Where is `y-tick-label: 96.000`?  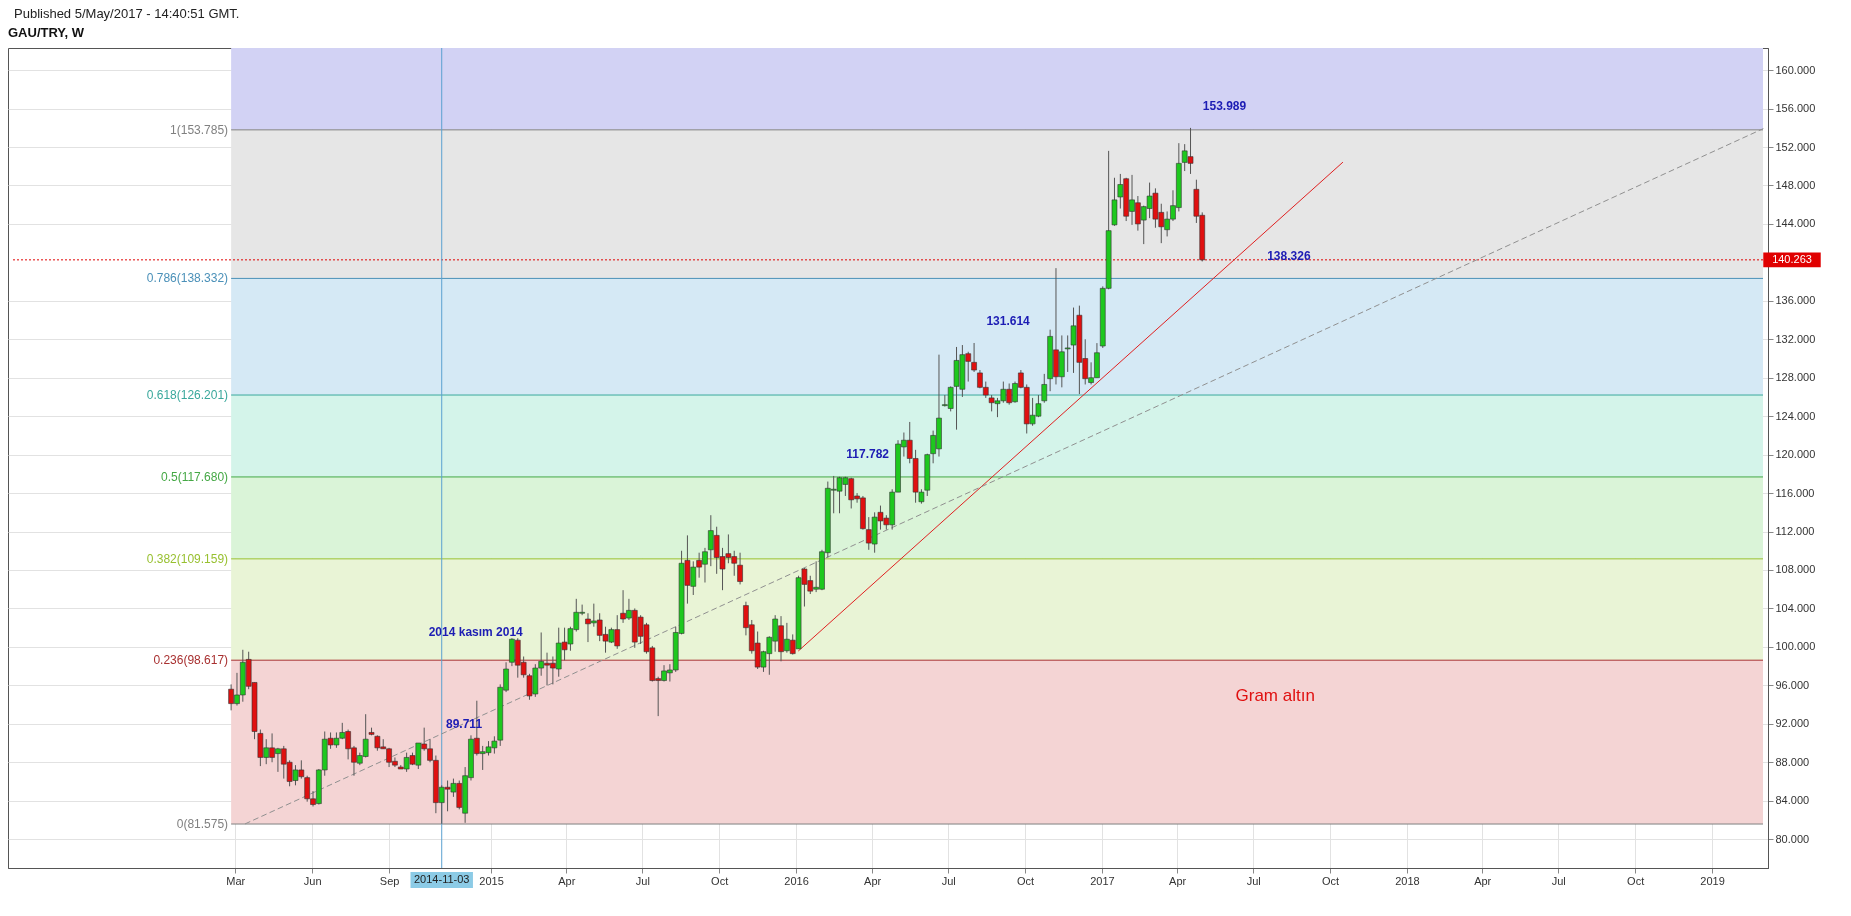 y-tick-label: 96.000 is located at coordinates (1792, 684).